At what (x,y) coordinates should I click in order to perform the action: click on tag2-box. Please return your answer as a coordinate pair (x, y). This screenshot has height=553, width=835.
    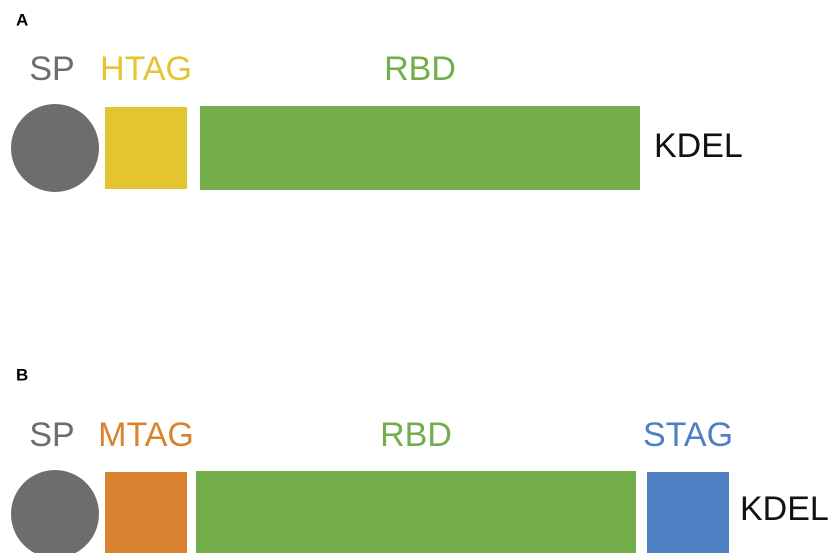
    Looking at the image, I should click on (688, 512).